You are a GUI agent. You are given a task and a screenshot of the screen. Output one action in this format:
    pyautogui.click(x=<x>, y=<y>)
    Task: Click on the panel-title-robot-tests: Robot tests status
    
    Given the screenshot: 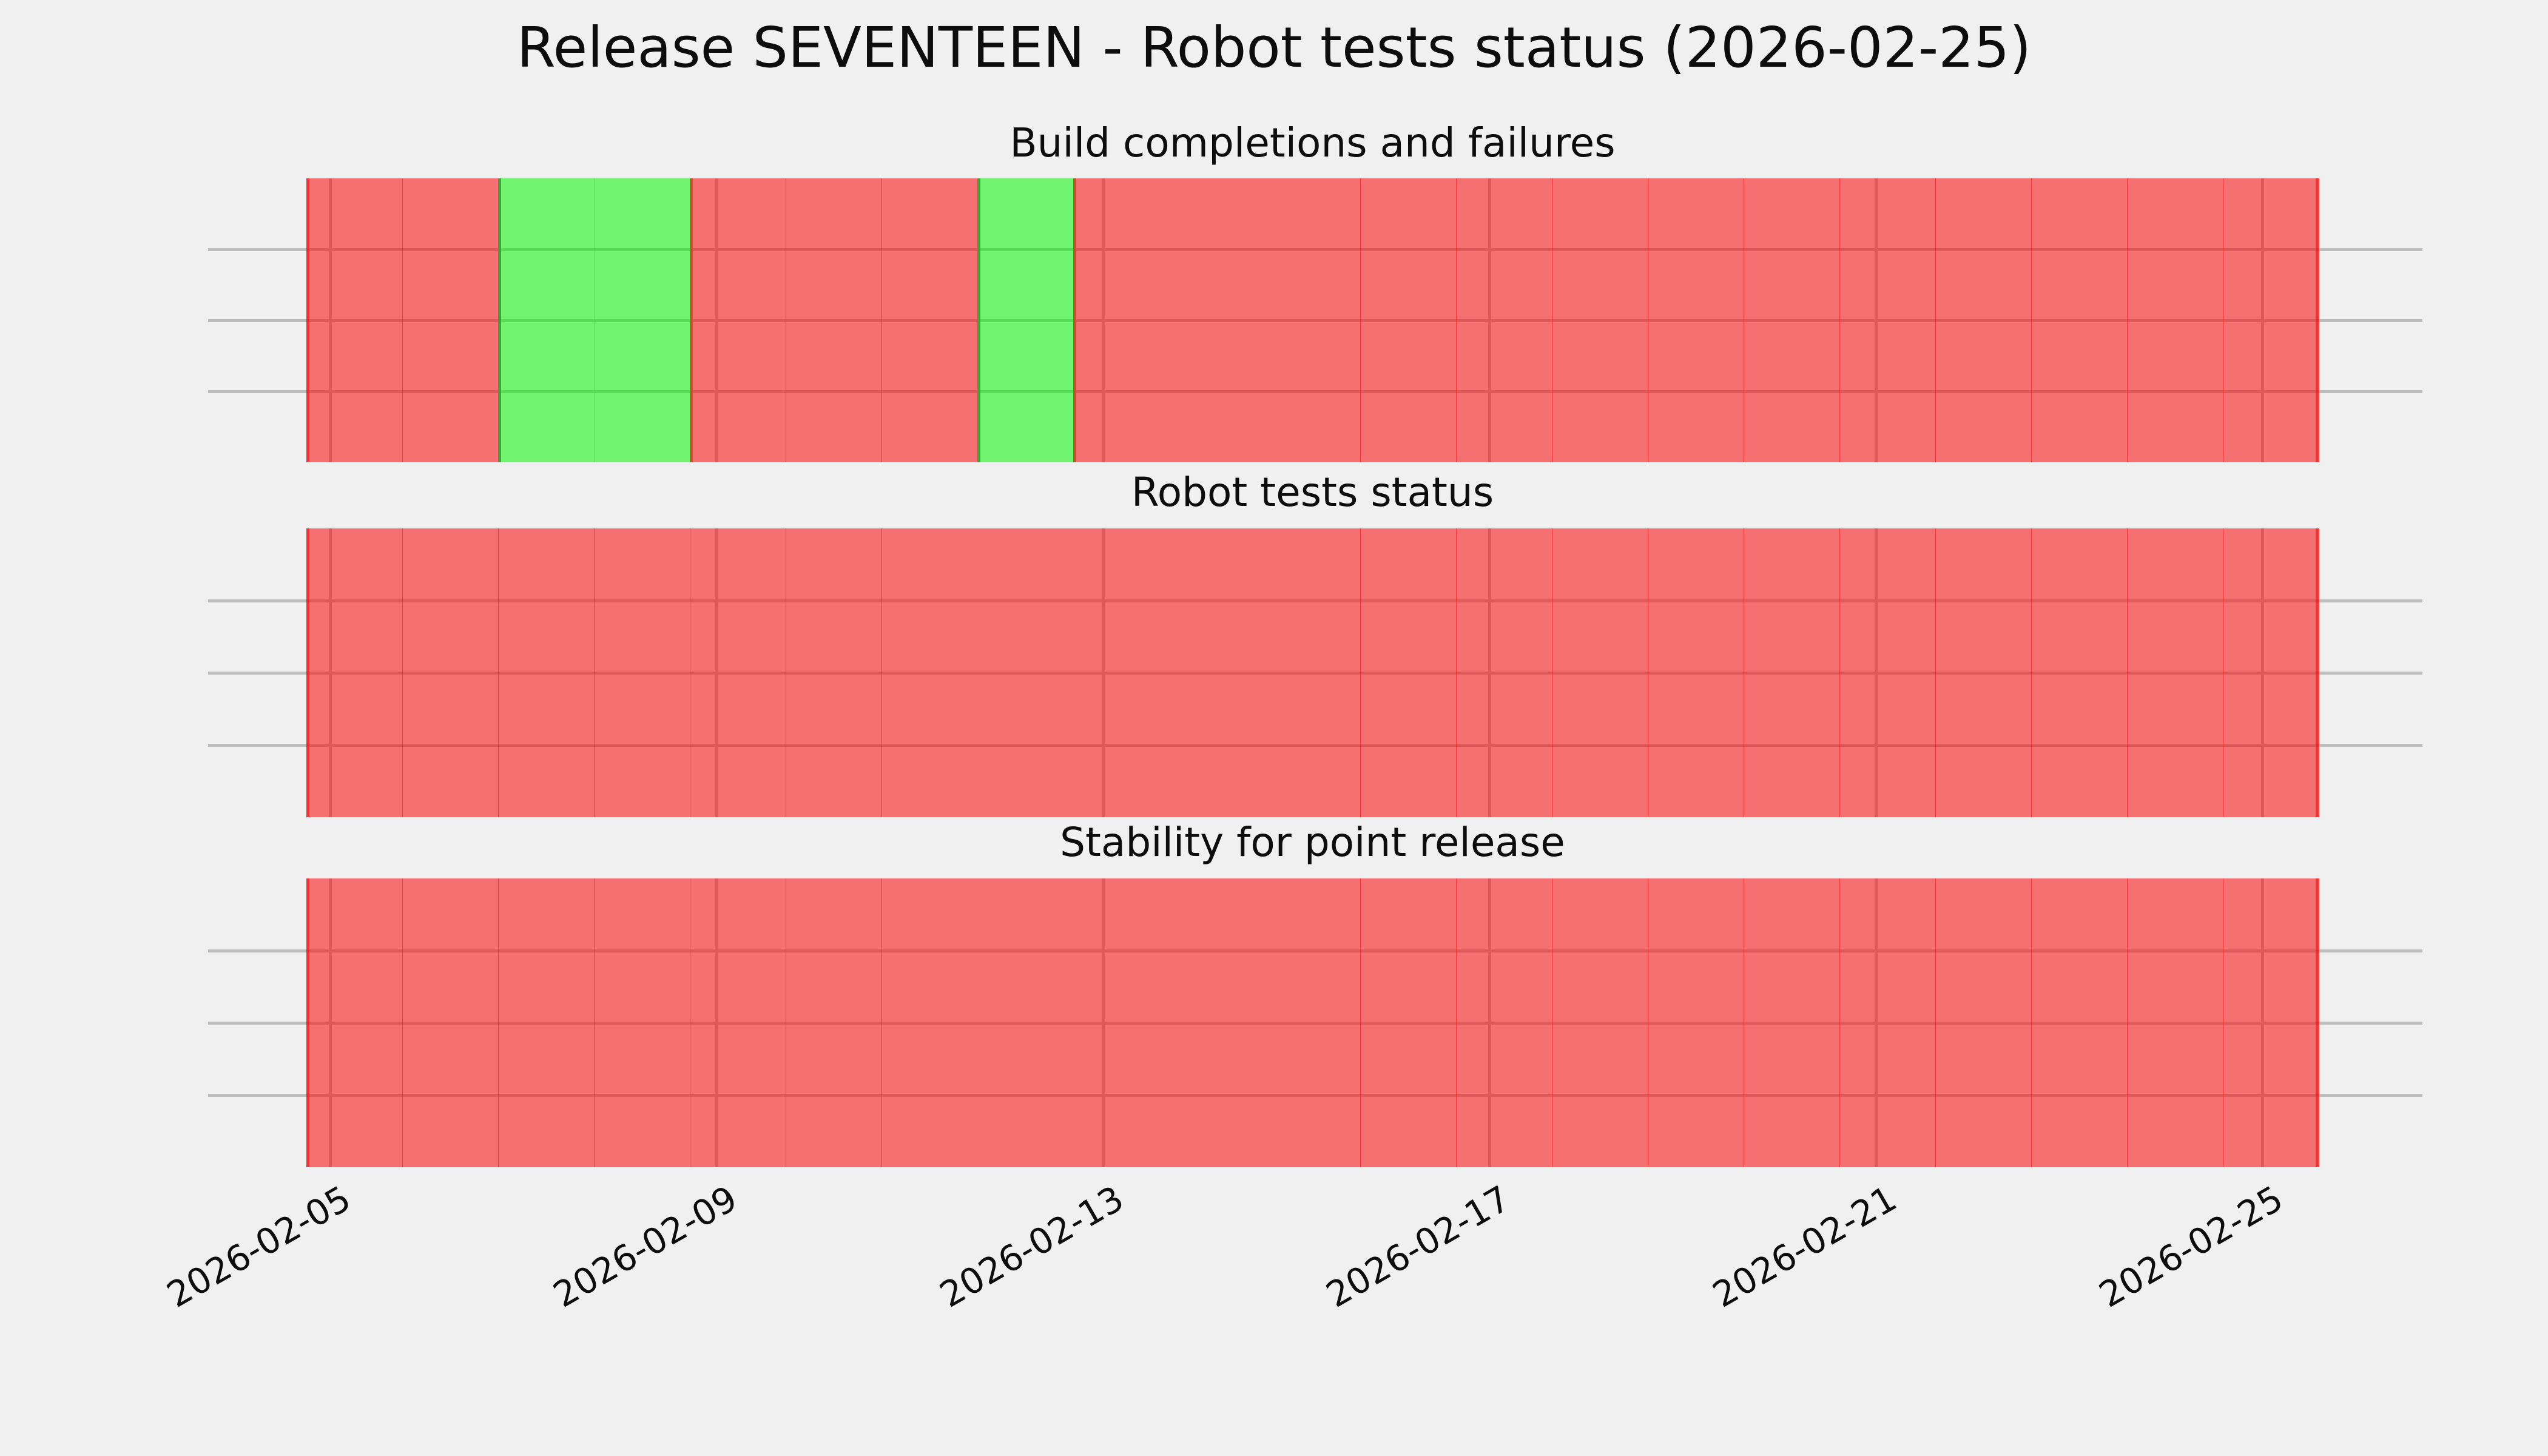 What is the action you would take?
    pyautogui.click(x=1312, y=492)
    